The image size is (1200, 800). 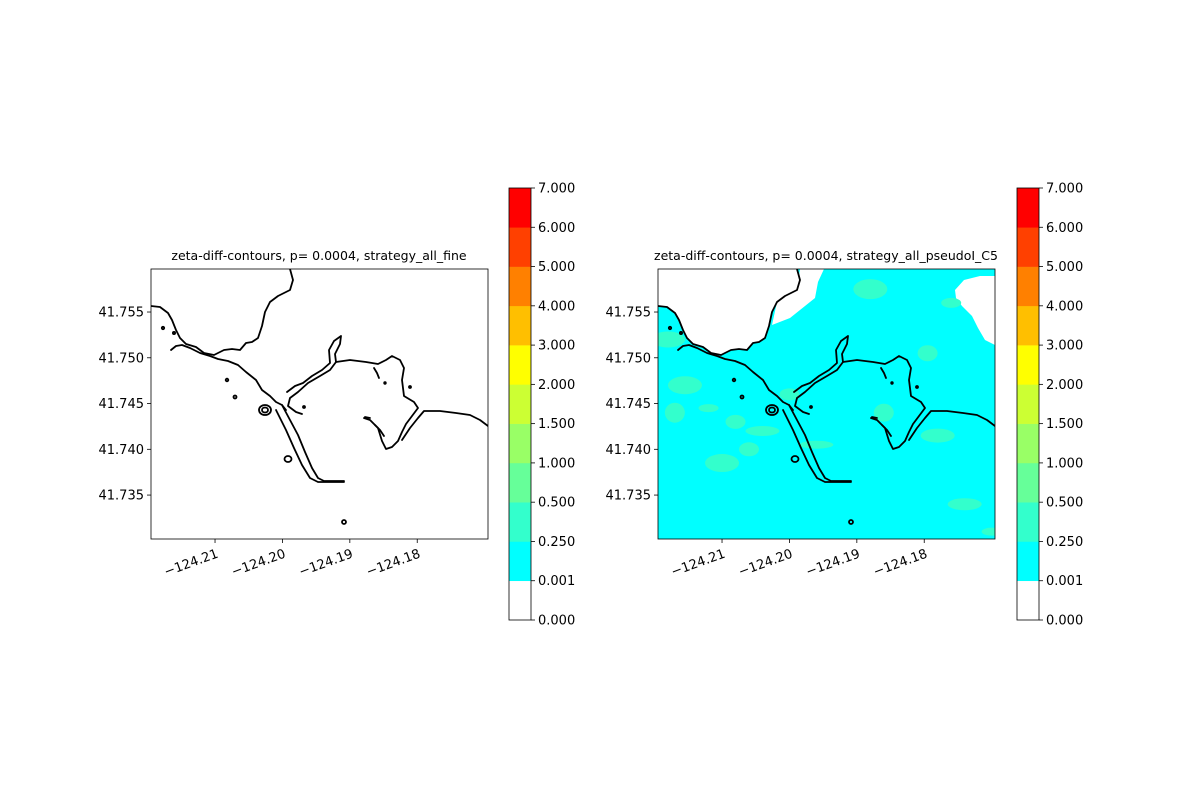 What do you see at coordinates (833, 563) in the screenshot?
I see `right-x-tick-label: −124.19` at bounding box center [833, 563].